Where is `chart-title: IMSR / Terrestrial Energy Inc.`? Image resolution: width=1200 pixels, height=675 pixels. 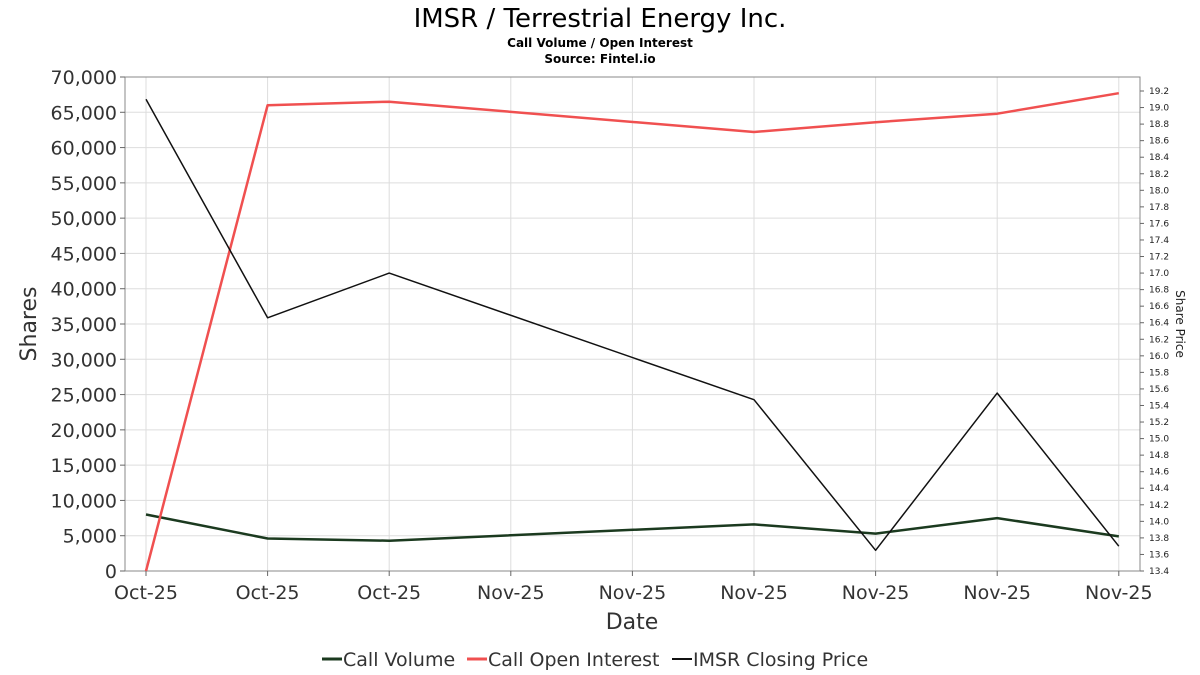 chart-title: IMSR / Terrestrial Energy Inc. is located at coordinates (600, 19).